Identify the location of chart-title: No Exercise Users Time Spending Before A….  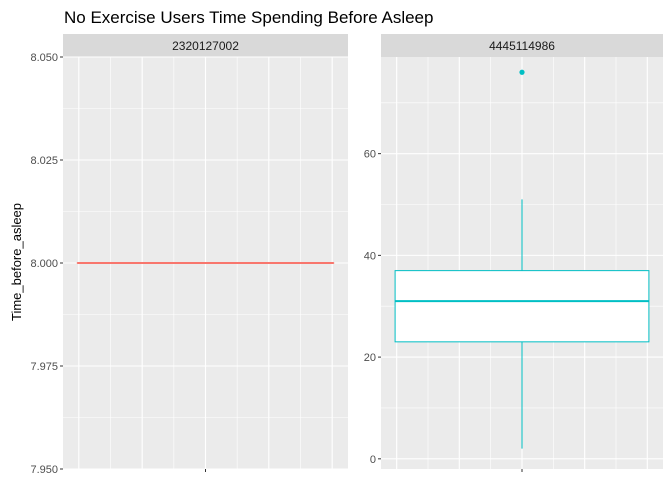
(248, 17).